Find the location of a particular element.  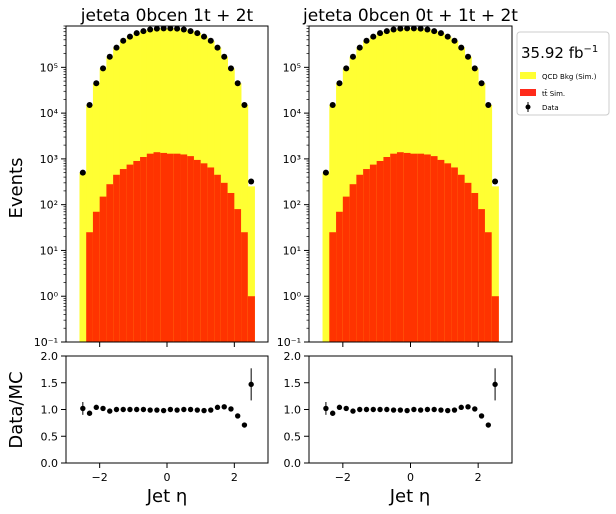

y-tick-label: 2.0 is located at coordinates (293, 356).